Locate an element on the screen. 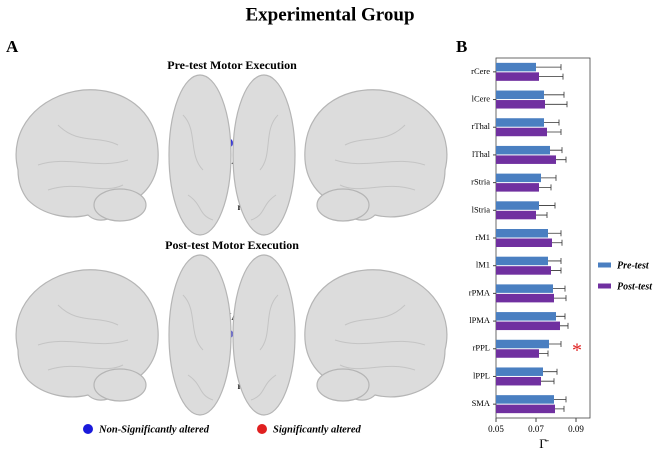 This screenshot has width=660, height=451. x-axis-label: Γ̄ is located at coordinates (544, 443).